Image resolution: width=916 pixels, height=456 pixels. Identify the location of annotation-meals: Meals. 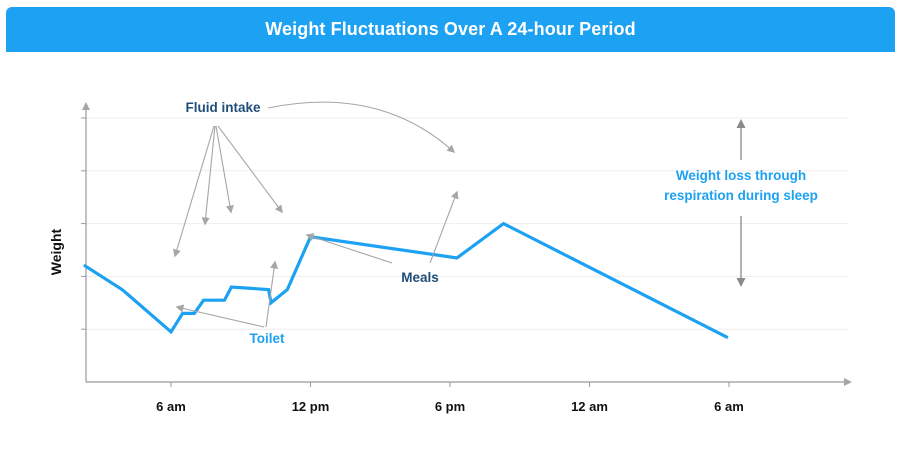
(420, 277).